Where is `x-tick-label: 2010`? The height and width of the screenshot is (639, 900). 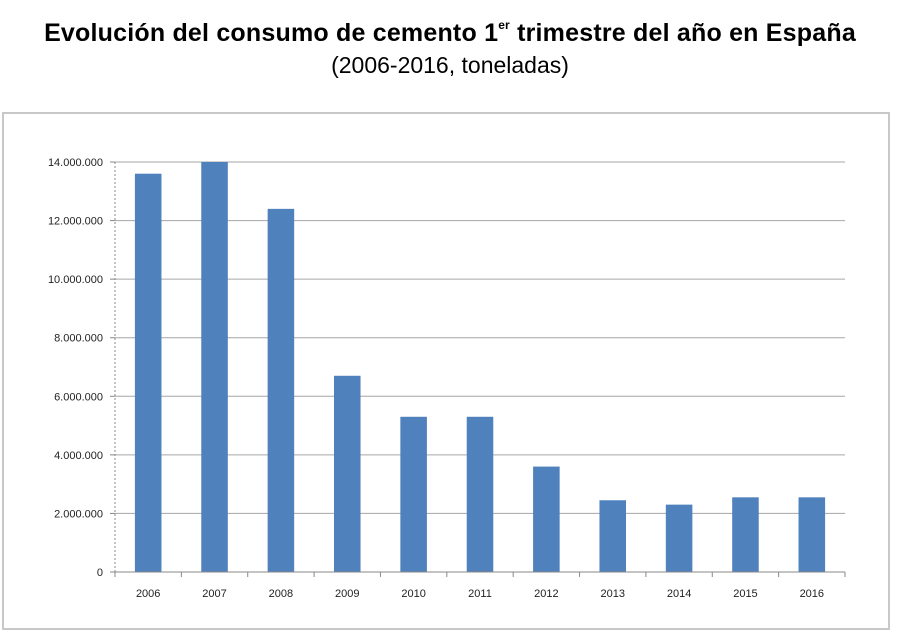 x-tick-label: 2010 is located at coordinates (413, 594).